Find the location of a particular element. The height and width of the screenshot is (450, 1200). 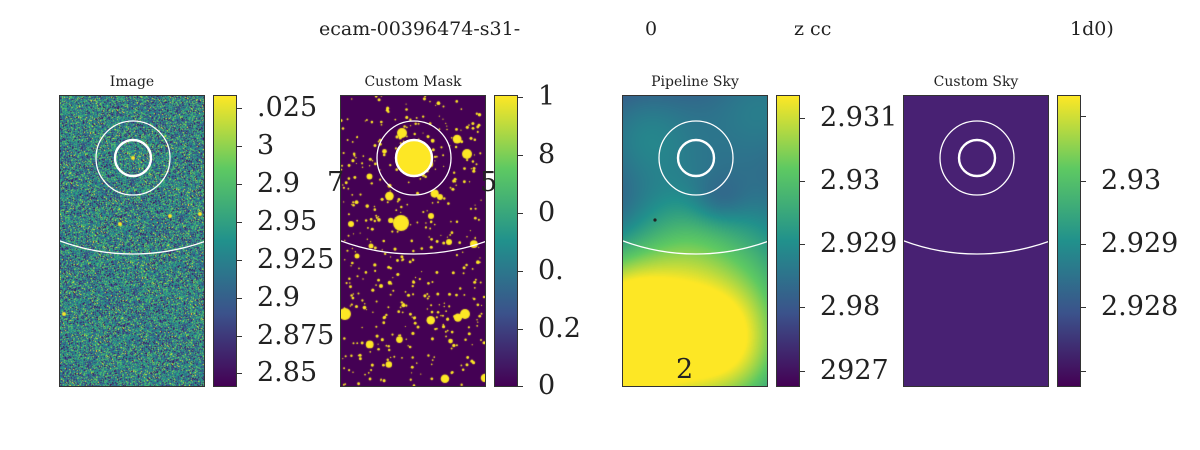

panel-title-image: Image is located at coordinates (132, 82).